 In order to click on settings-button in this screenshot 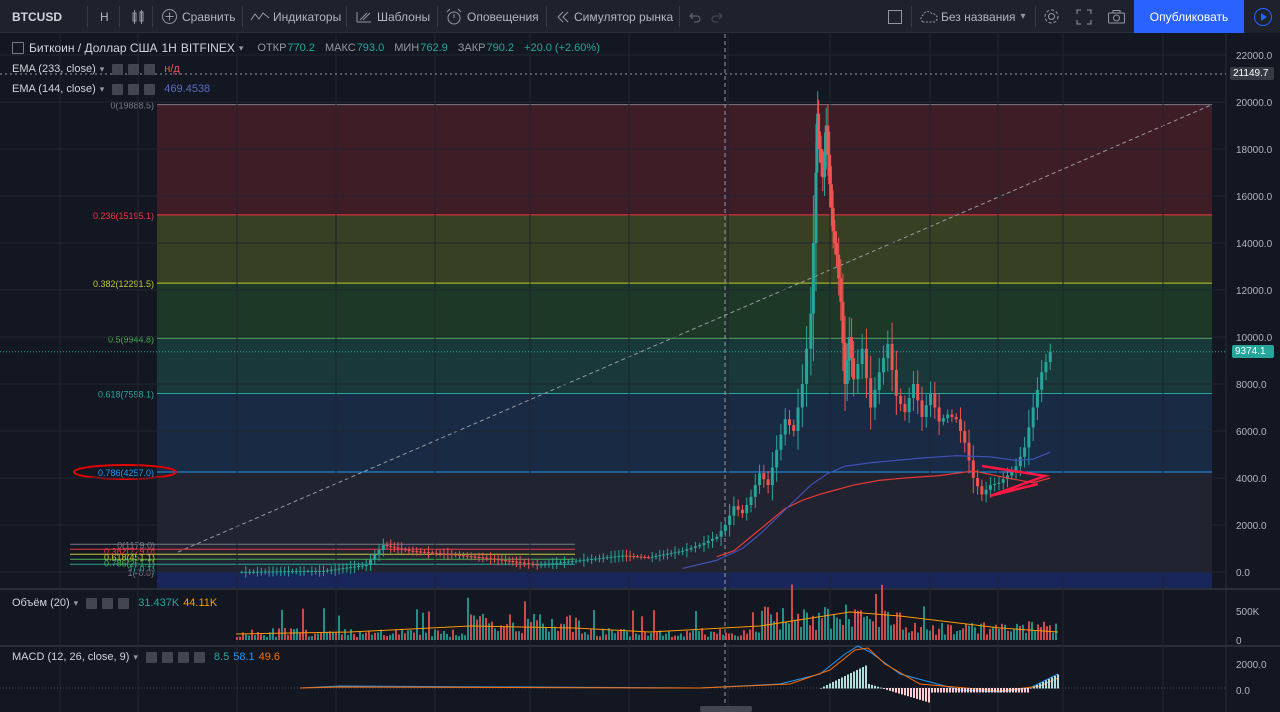, I will do `click(1051, 16)`.